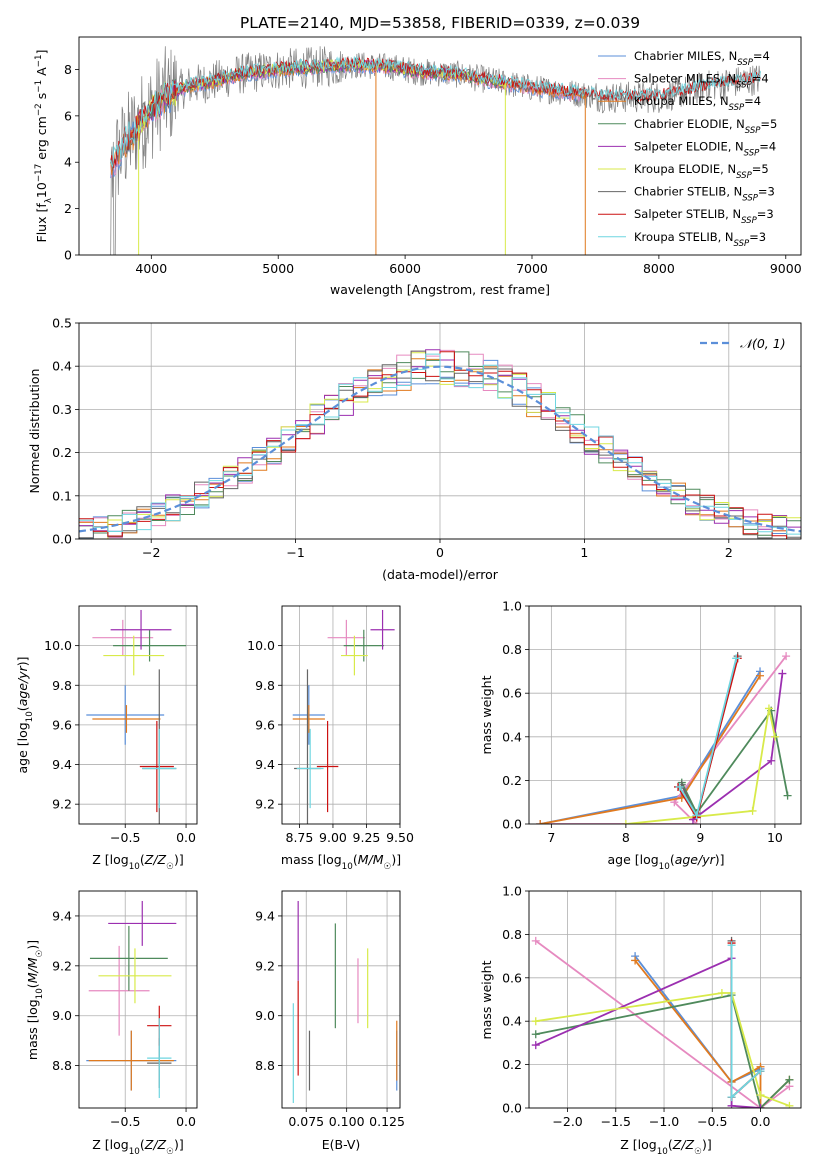 The width and height of the screenshot is (819, 1170). Describe the element at coordinates (131, 999) in the screenshot. I see `plot-area-mass_vs_z` at that location.